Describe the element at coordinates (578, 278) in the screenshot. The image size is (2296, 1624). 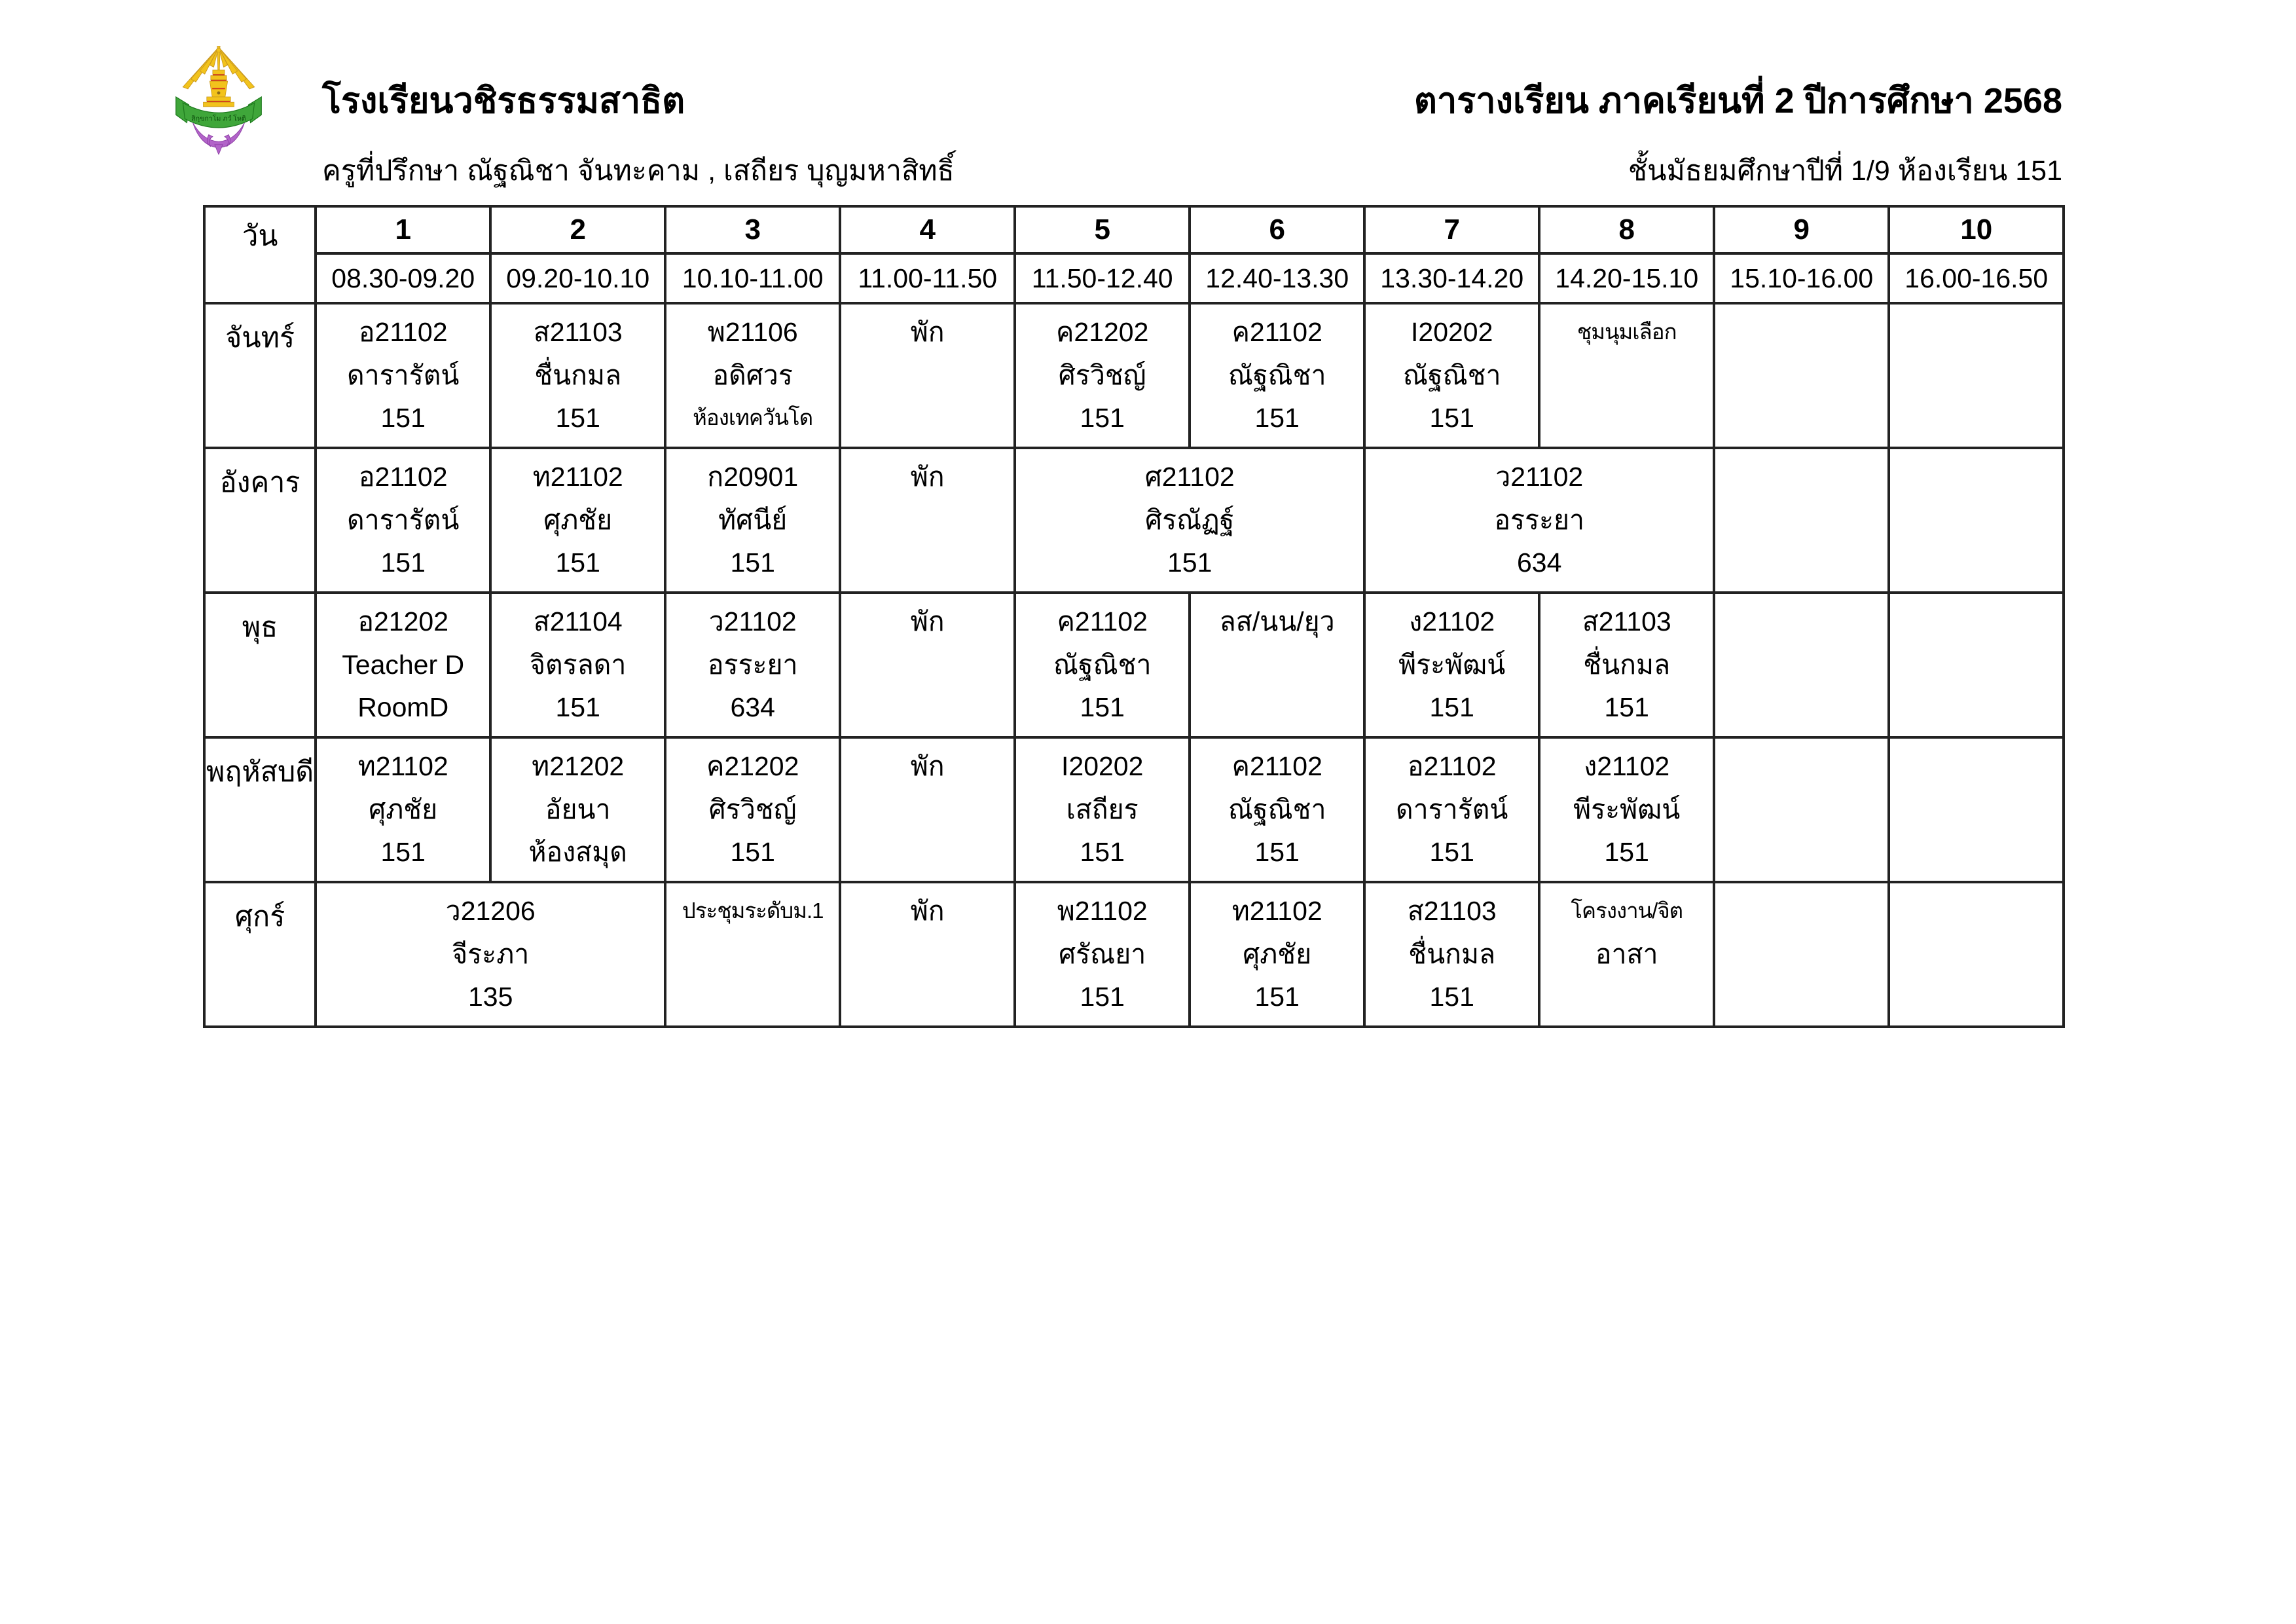
I see `period-time-cell: 09.20-10.10` at that location.